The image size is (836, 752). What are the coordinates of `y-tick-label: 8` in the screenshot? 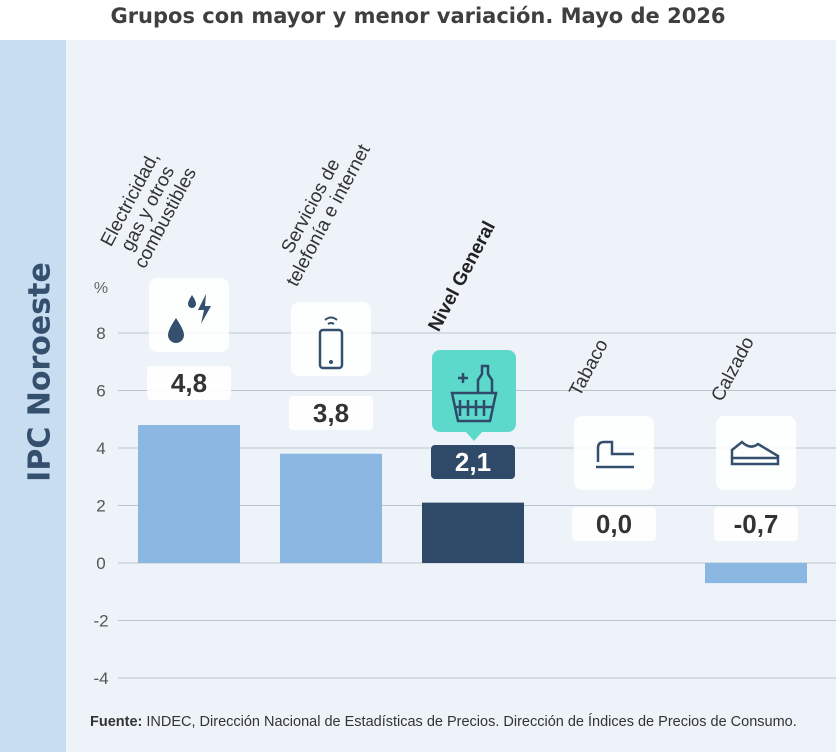 It's located at (100, 333).